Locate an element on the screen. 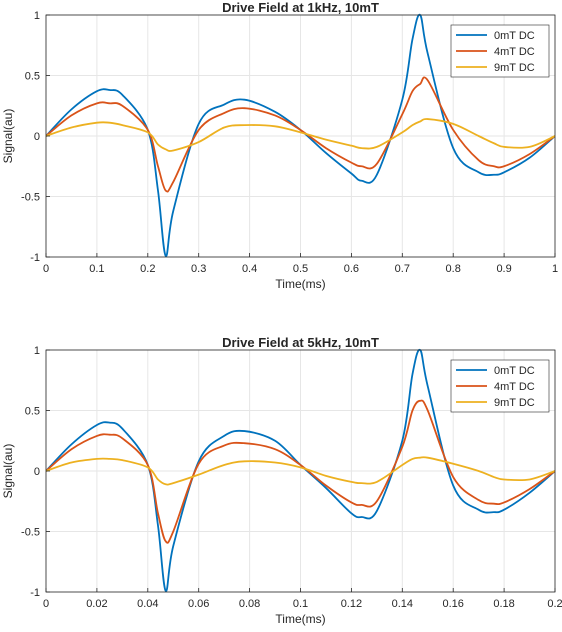 This screenshot has height=632, width=562. x-tick-label: 0.6 is located at coordinates (351, 269).